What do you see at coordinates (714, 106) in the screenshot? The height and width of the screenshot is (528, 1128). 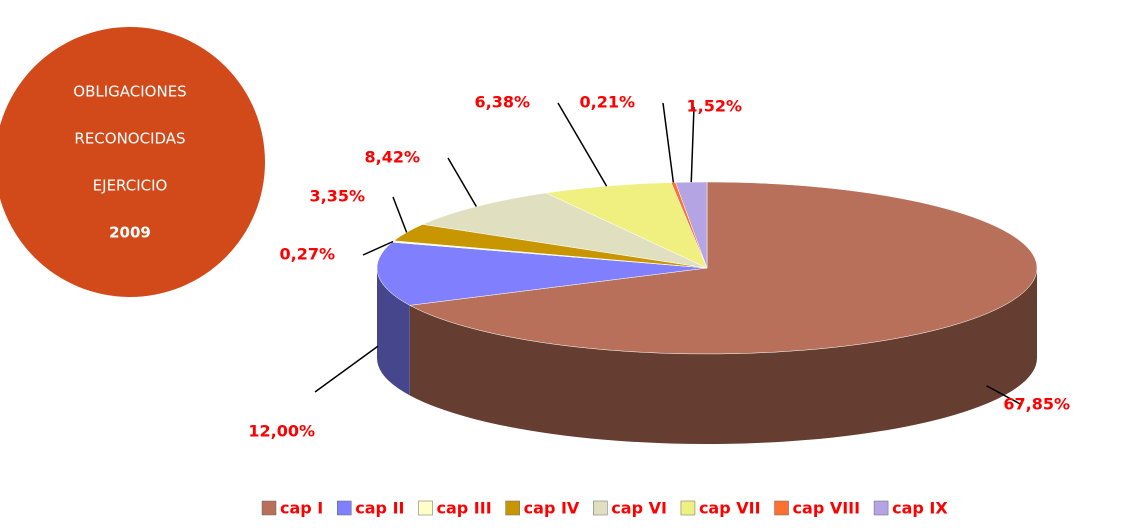 I see `data-label: 1,52%` at bounding box center [714, 106].